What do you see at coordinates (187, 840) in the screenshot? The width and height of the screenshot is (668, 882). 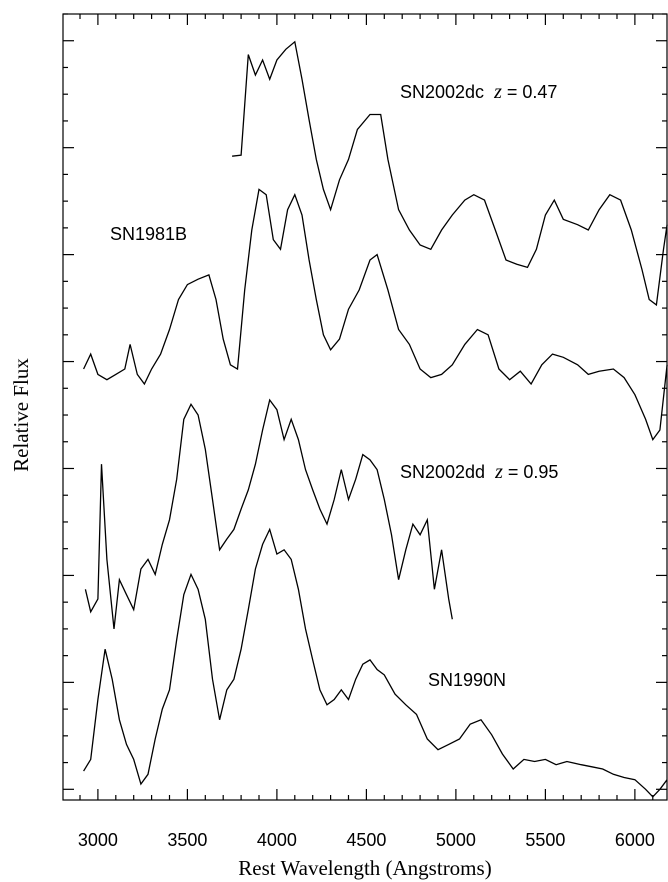 I see `x-tick-label: 3500` at bounding box center [187, 840].